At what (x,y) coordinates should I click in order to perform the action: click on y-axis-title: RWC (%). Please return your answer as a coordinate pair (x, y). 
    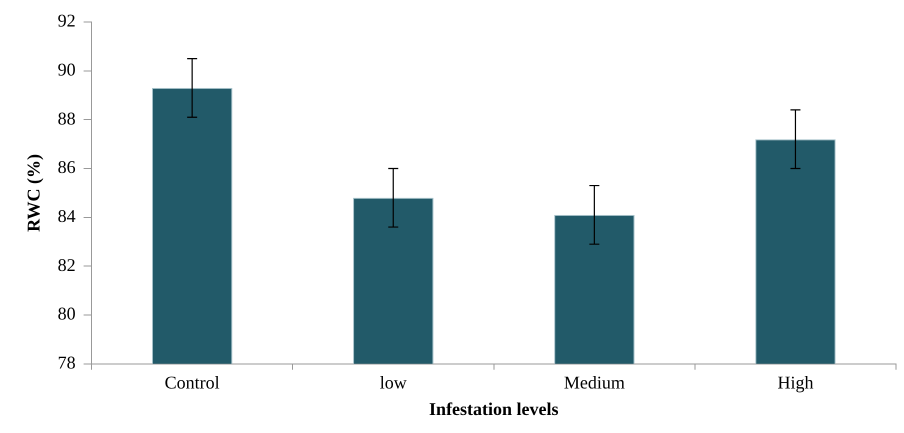
    Looking at the image, I should click on (33, 193).